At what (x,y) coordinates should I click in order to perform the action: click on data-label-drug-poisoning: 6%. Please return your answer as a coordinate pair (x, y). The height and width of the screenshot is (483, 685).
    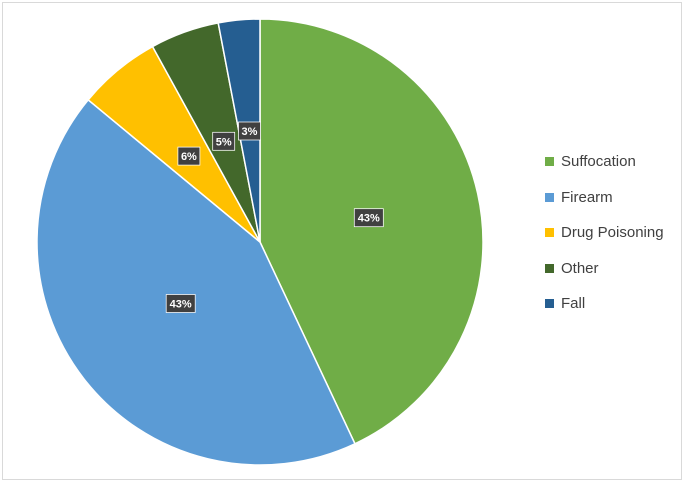
    Looking at the image, I should click on (189, 156).